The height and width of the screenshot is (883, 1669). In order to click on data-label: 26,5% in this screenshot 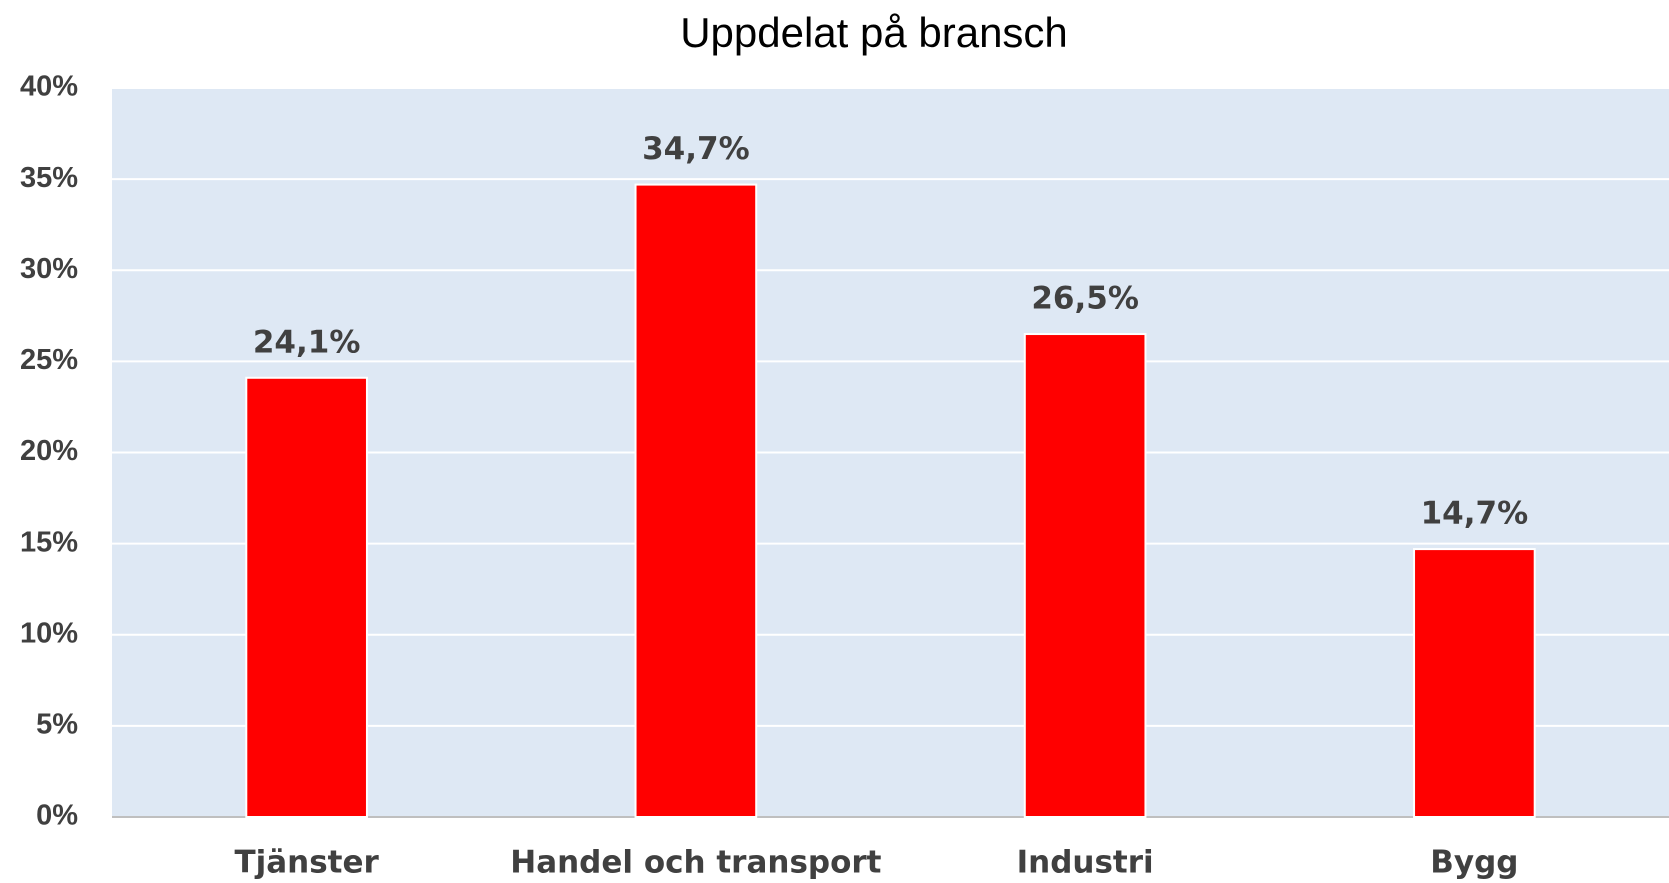, I will do `click(1085, 299)`.